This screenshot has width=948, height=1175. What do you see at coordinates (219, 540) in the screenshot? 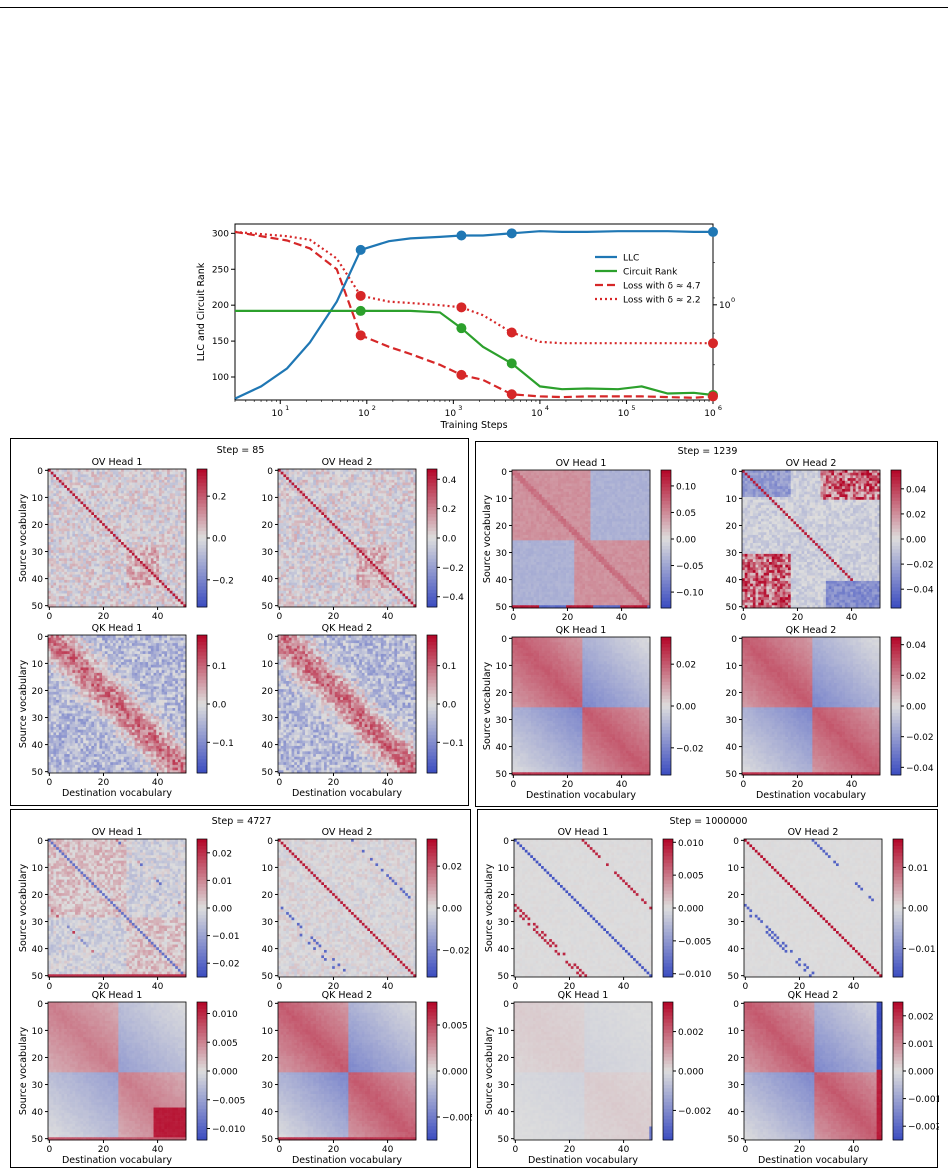
I see `colorbar-tick-label: 0.0` at bounding box center [219, 540].